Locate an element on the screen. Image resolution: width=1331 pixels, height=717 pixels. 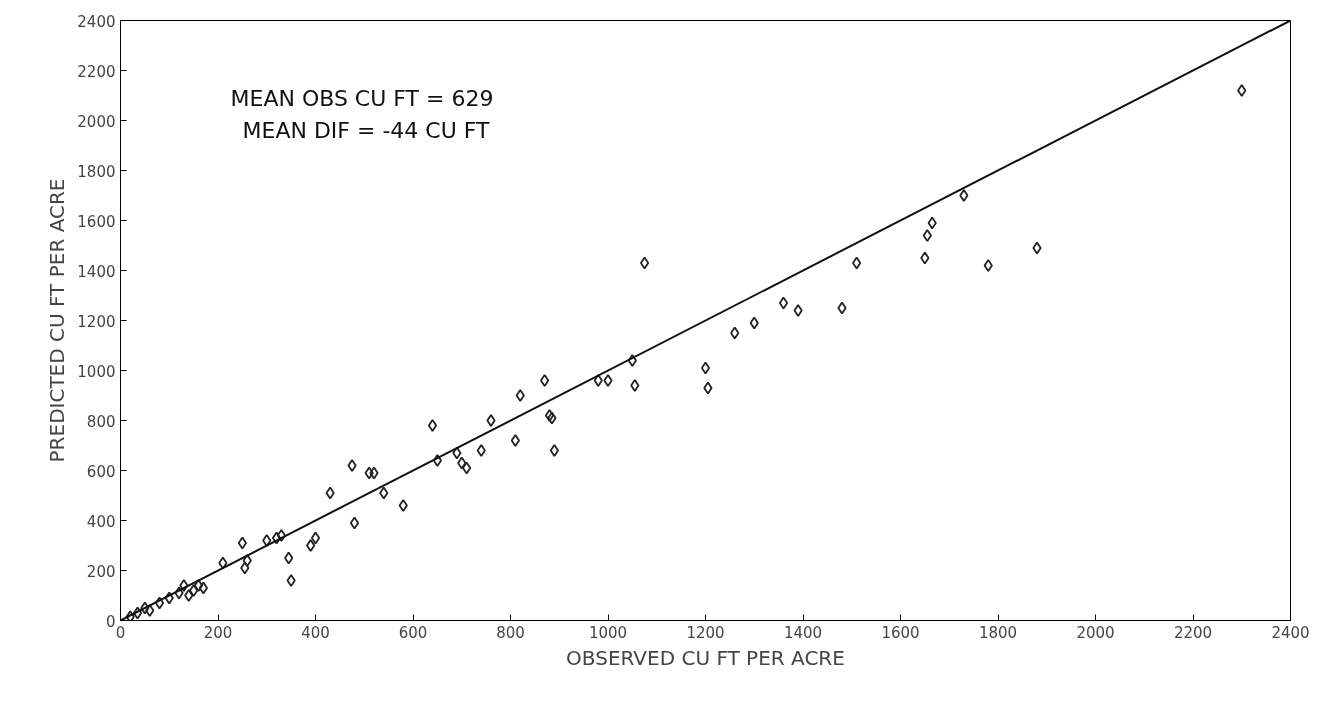
y-tick-label: 2200 is located at coordinates (96, 71).